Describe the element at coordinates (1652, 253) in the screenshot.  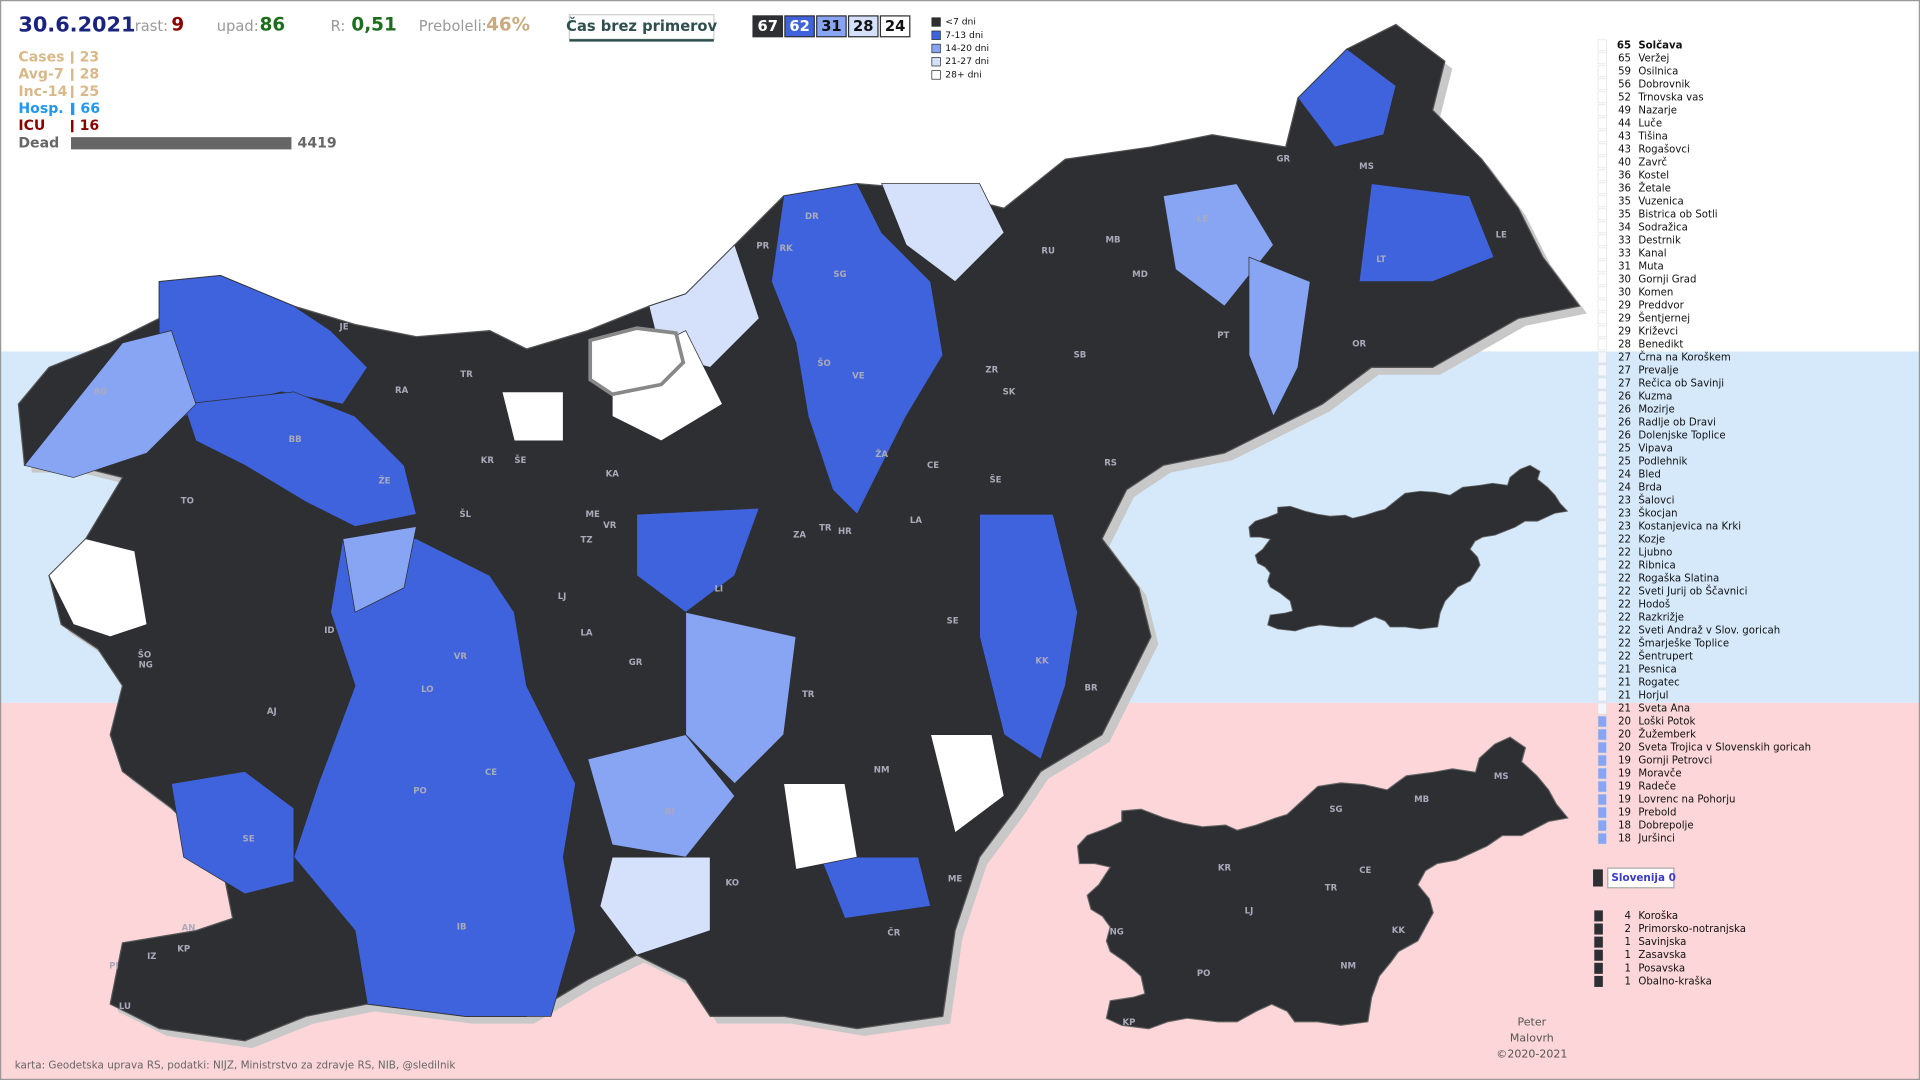
I see `list-name: Kanal` at that location.